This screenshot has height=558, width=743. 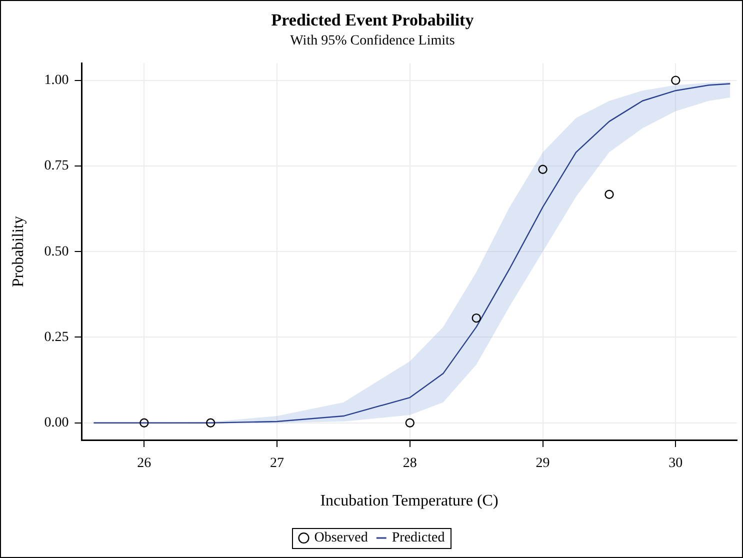 What do you see at coordinates (675, 464) in the screenshot?
I see `x-tick-label: 30` at bounding box center [675, 464].